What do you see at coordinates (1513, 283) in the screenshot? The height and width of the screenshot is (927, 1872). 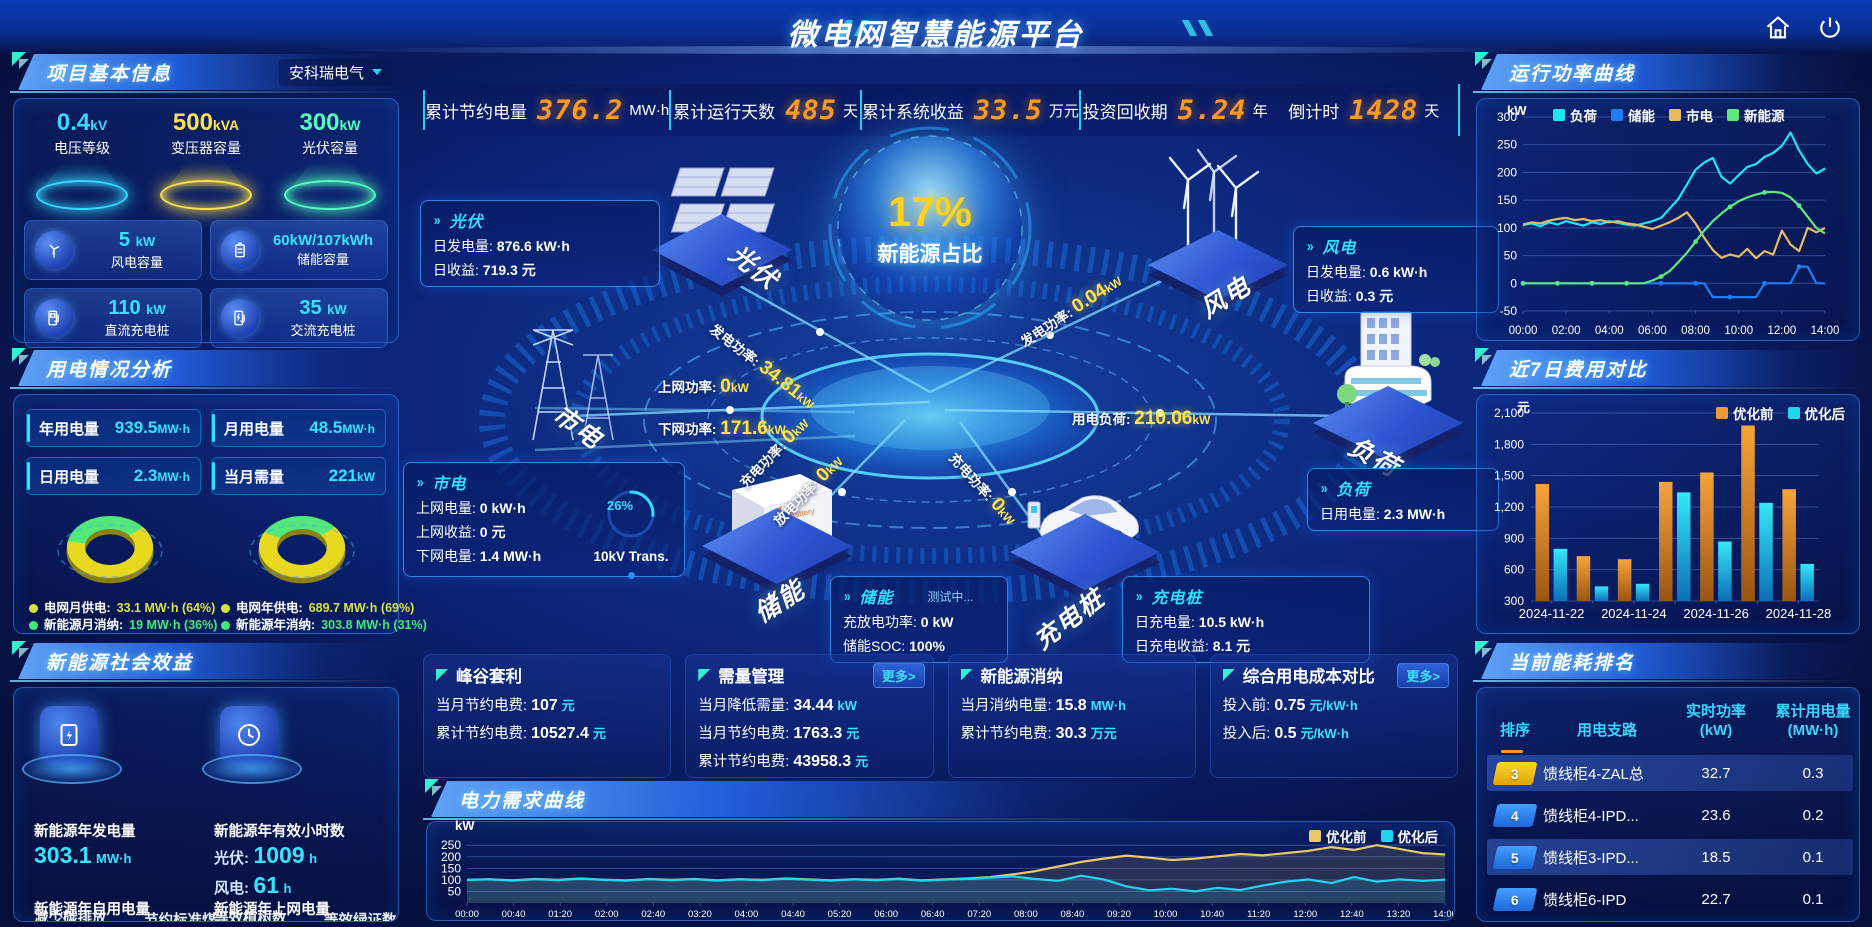 I see `svg-text: 0` at bounding box center [1513, 283].